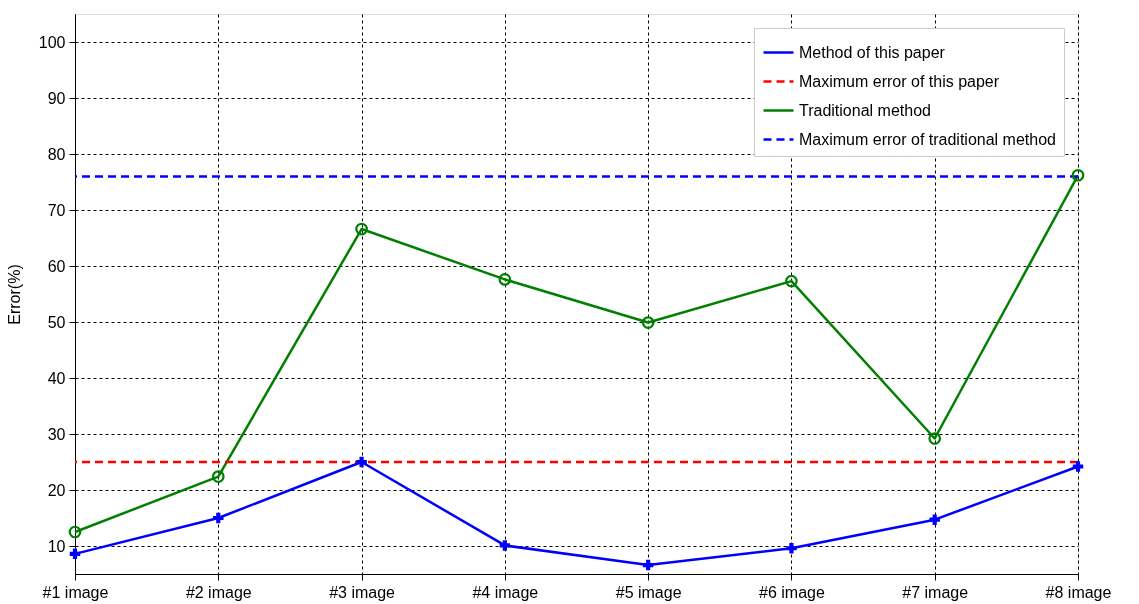  I want to click on x-tick-label: #8 image, so click(1078, 592).